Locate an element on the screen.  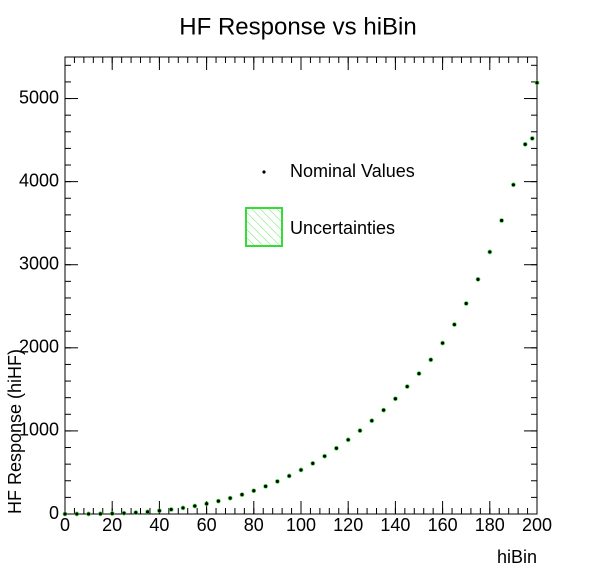
y-tick-label: 5000 is located at coordinates (39, 97).